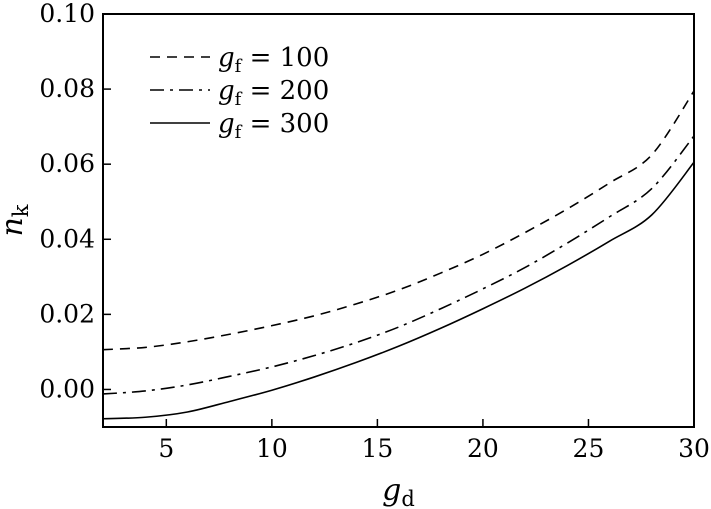 This screenshot has width=711, height=509. Describe the element at coordinates (273, 126) in the screenshot. I see `legend-label-3: gf = 300` at that location.